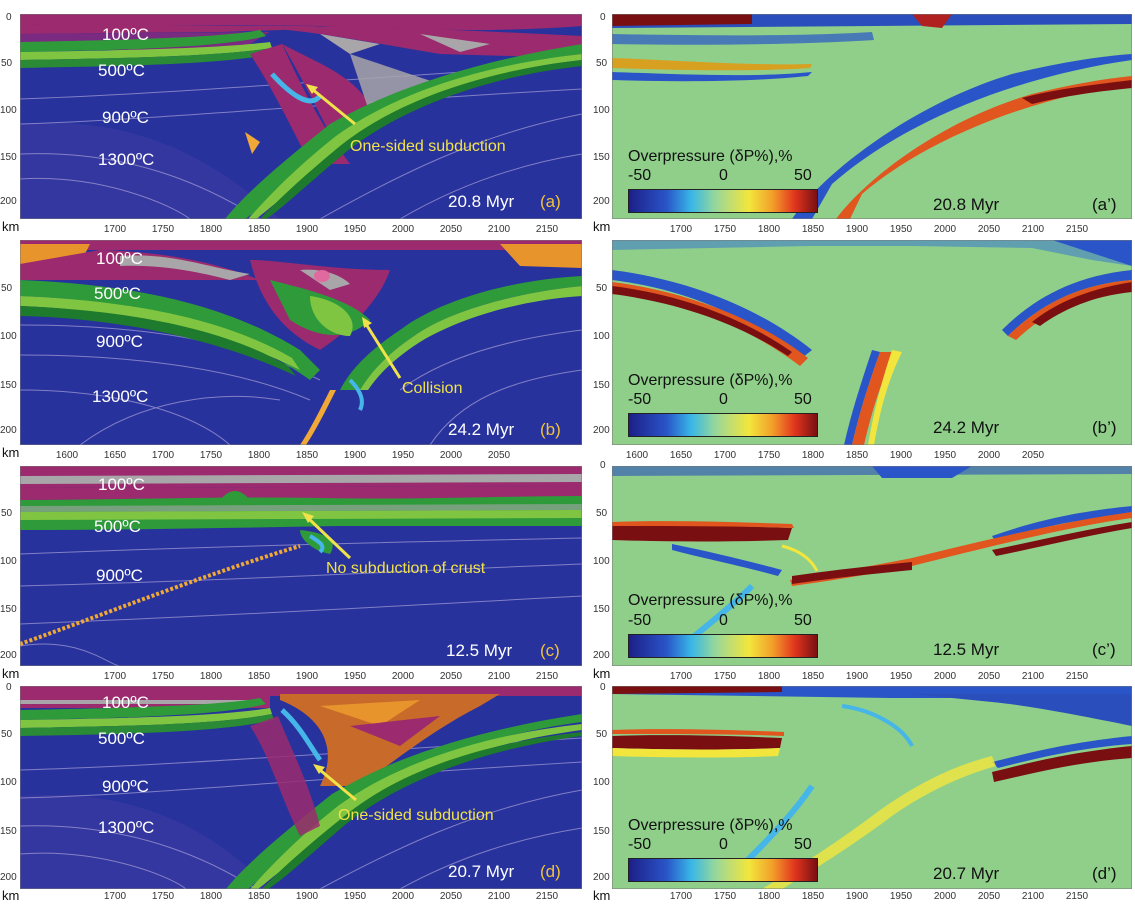  What do you see at coordinates (872, 116) in the screenshot?
I see `overpressure-field-a` at bounding box center [872, 116].